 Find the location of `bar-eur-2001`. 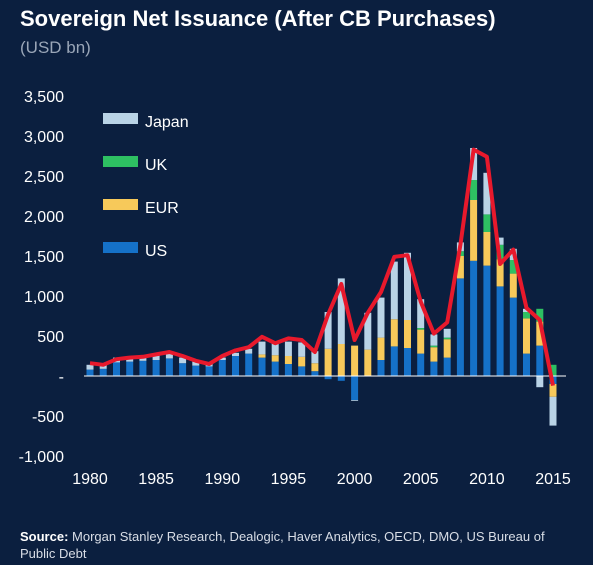

bar-eur-2001 is located at coordinates (368, 362).